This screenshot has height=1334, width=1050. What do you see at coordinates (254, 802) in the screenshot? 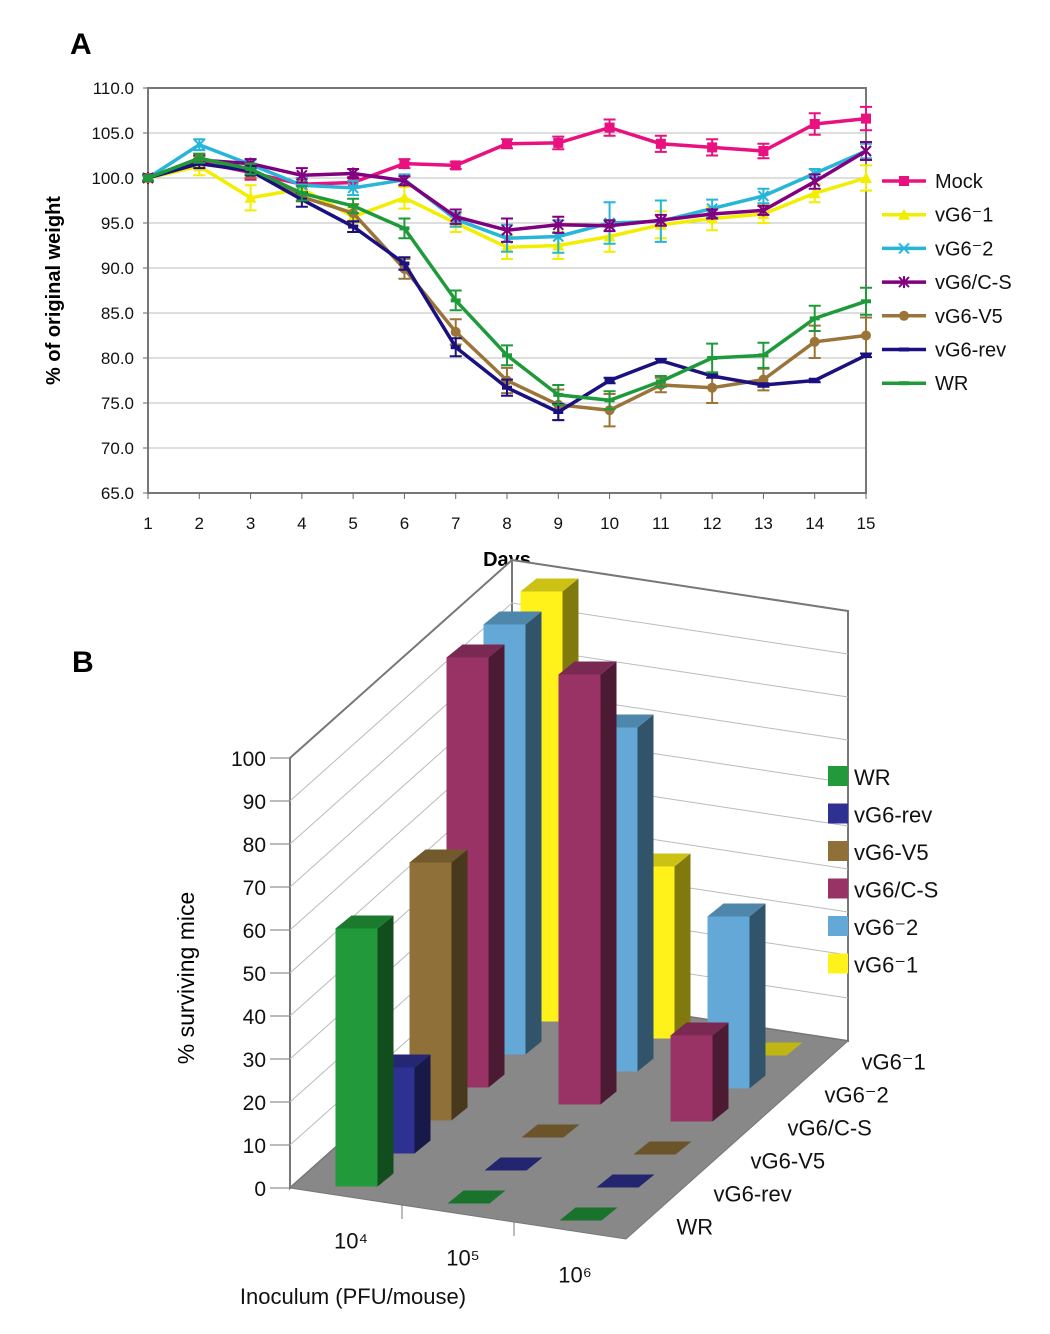
I see `y-tick-label: 90` at bounding box center [254, 802].